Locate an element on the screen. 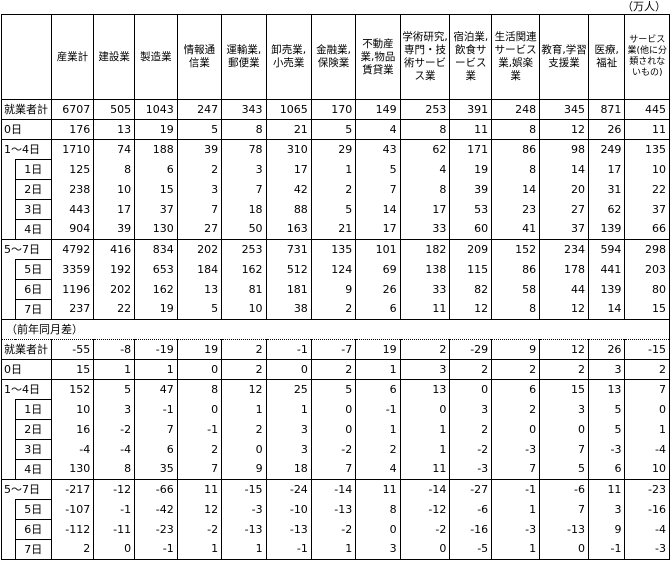 The width and height of the screenshot is (670, 581). value-cell: -217 is located at coordinates (72, 489).